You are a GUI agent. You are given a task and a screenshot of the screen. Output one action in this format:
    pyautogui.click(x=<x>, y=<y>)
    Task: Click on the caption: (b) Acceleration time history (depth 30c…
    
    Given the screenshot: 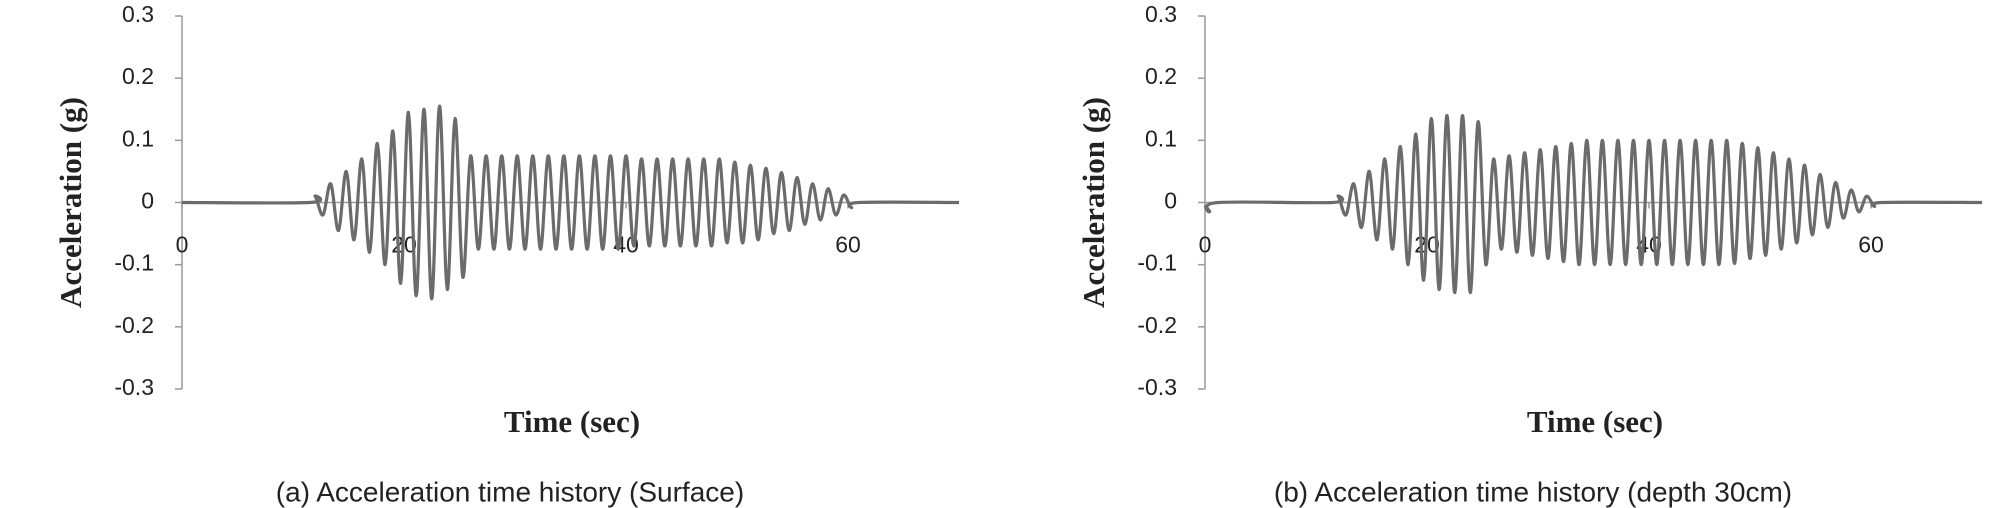 What is the action you would take?
    pyautogui.click(x=1533, y=491)
    